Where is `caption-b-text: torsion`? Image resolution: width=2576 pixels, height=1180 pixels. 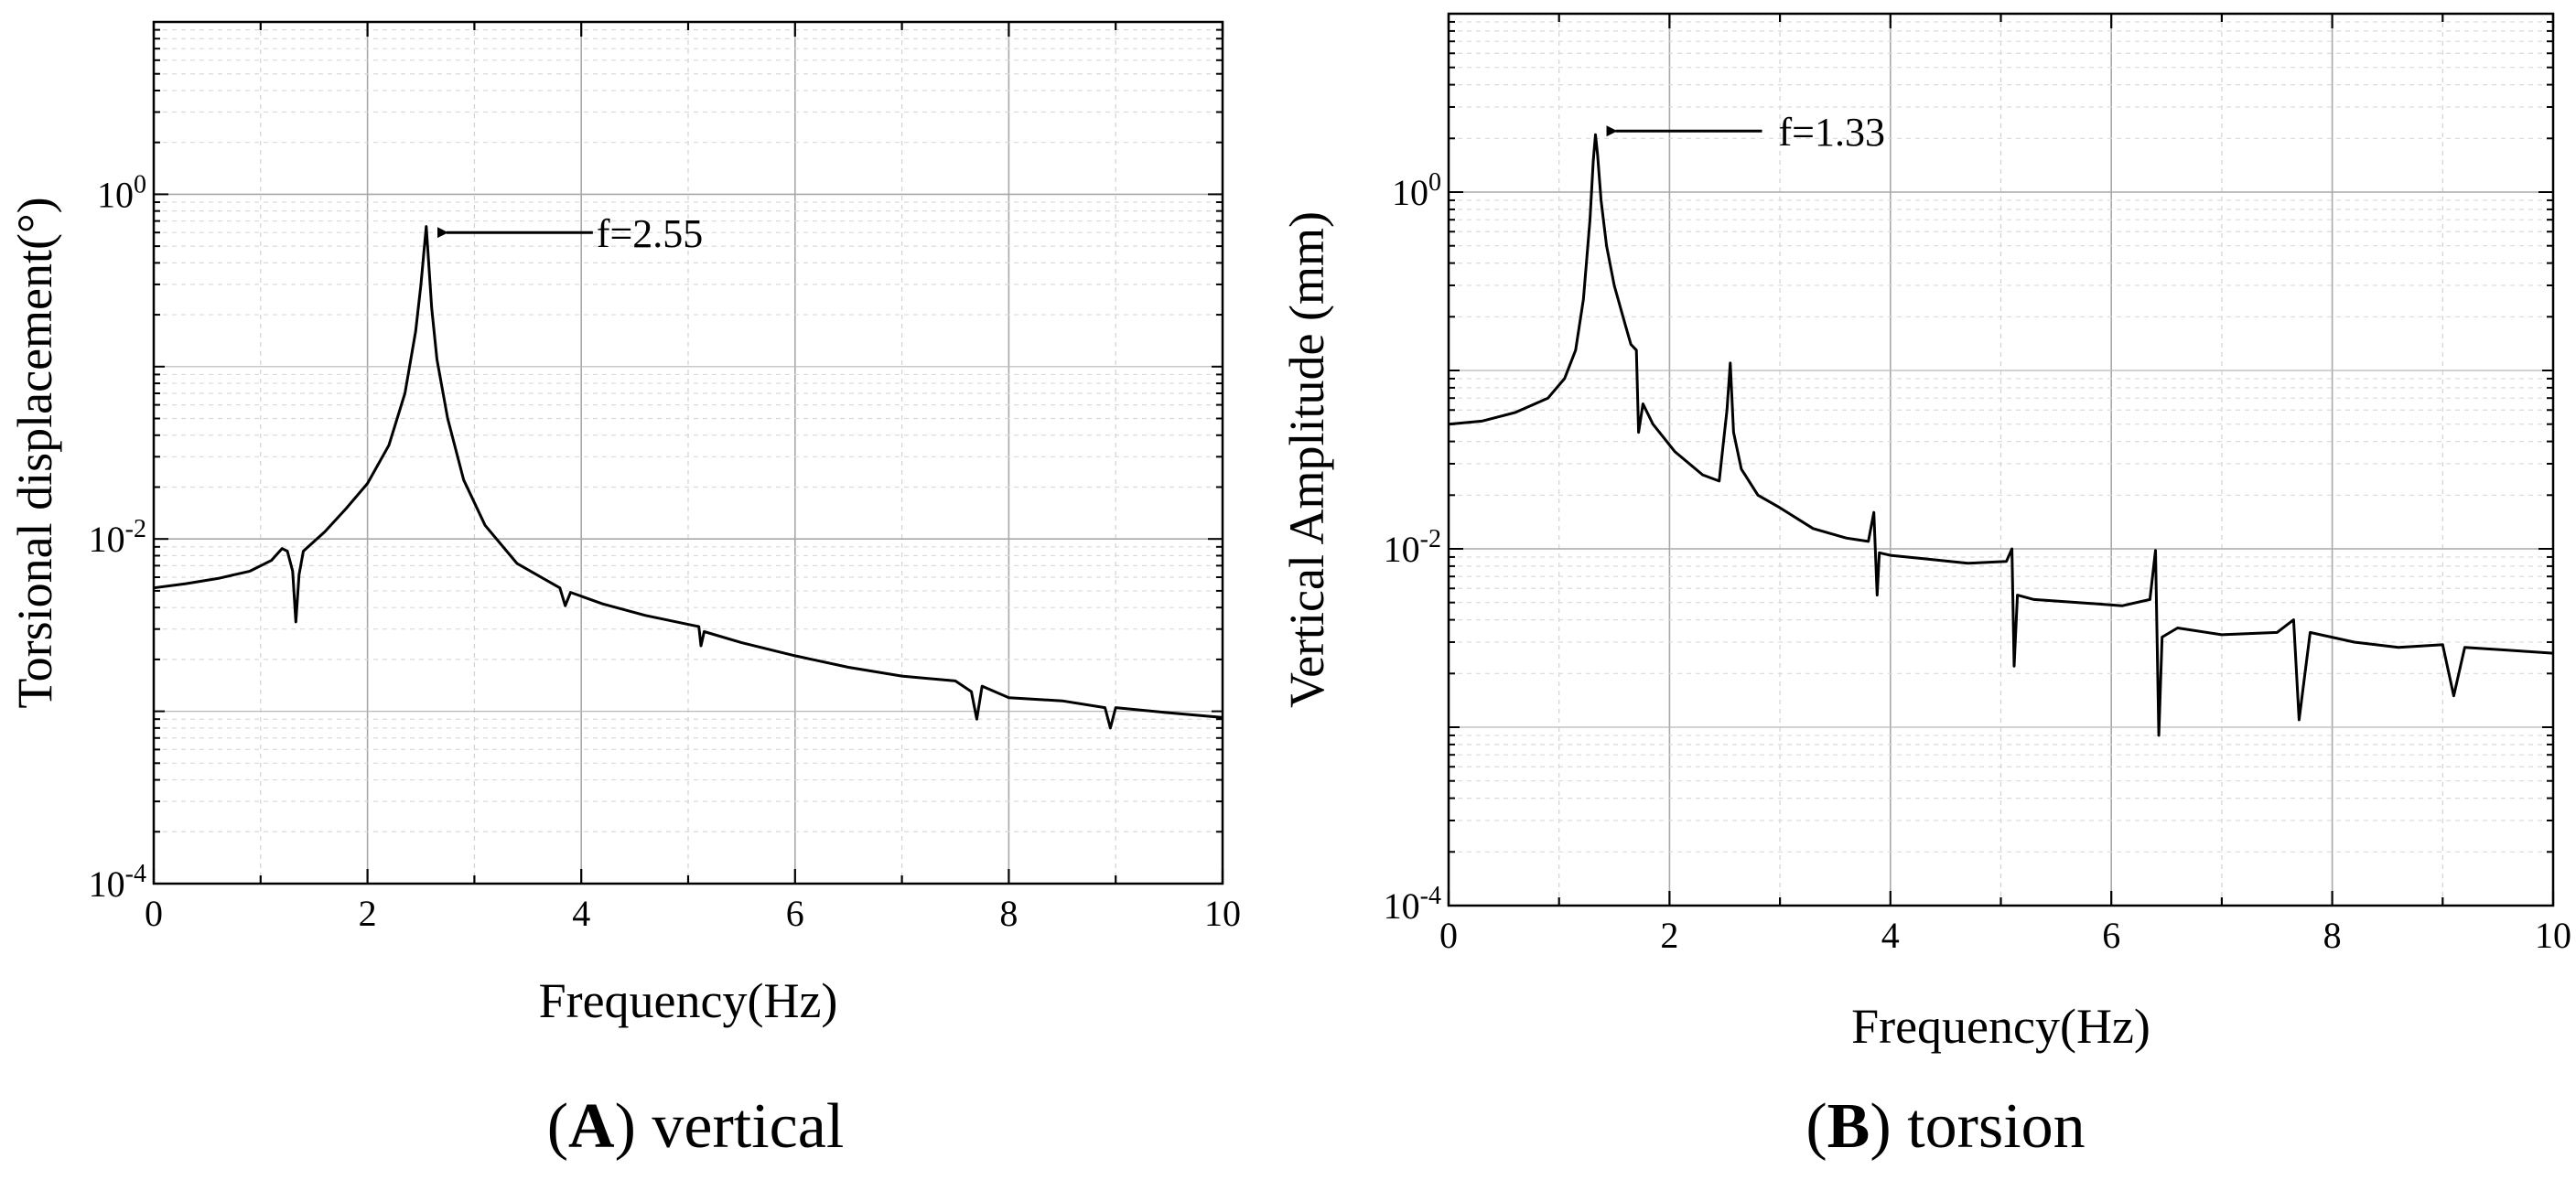 caption-b-text: torsion is located at coordinates (1997, 1126).